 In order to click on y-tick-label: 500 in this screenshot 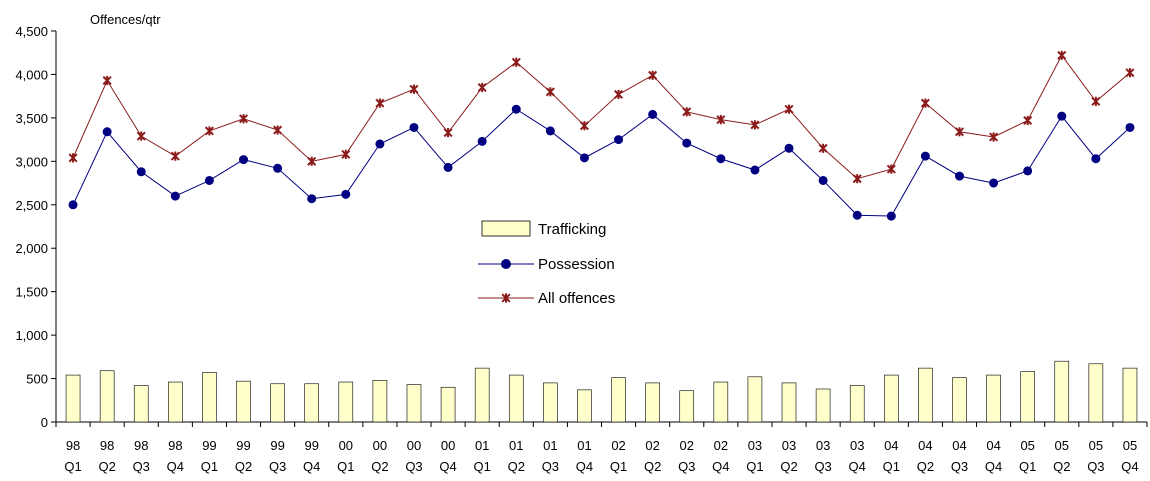, I will do `click(37, 379)`.